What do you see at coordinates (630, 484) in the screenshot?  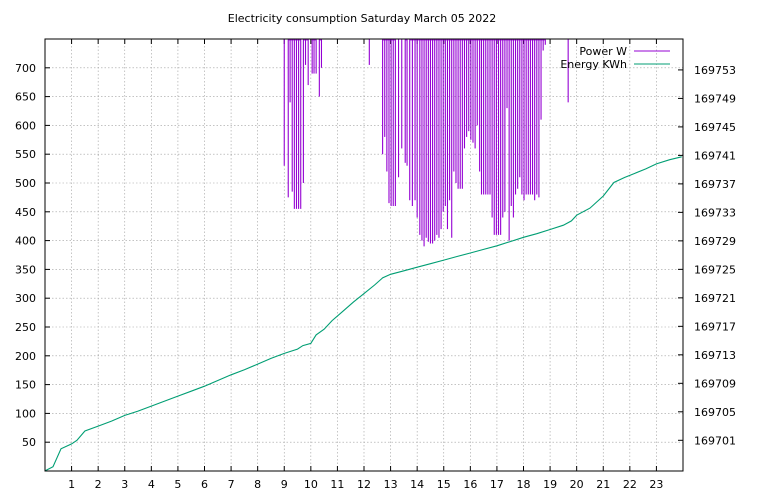 I see `x-tick-label: 22` at bounding box center [630, 484].